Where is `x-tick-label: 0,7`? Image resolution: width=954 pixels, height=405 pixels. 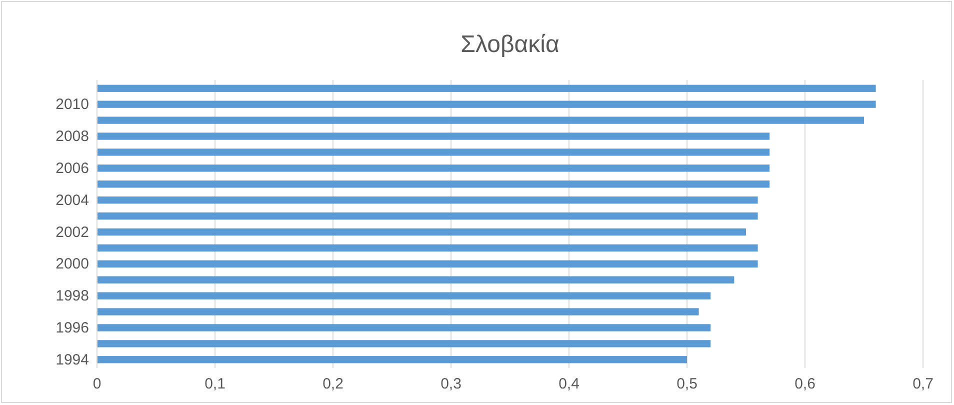 x-tick-label: 0,7 is located at coordinates (923, 384).